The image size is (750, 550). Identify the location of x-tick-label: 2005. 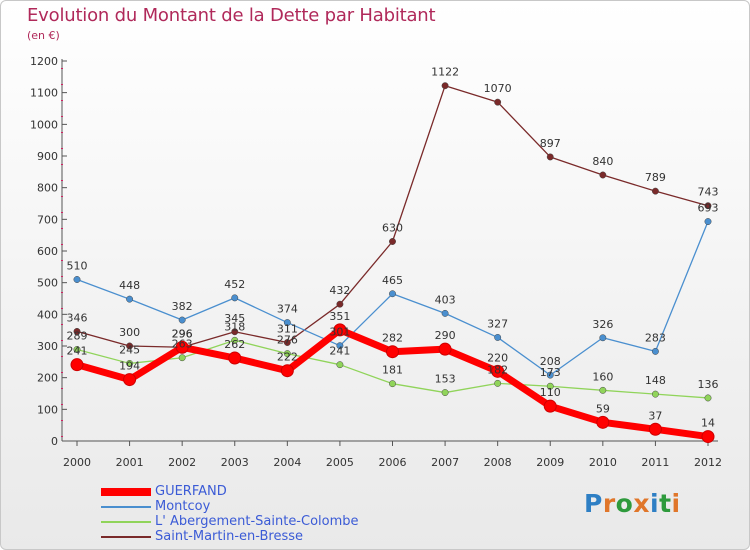
(340, 462).